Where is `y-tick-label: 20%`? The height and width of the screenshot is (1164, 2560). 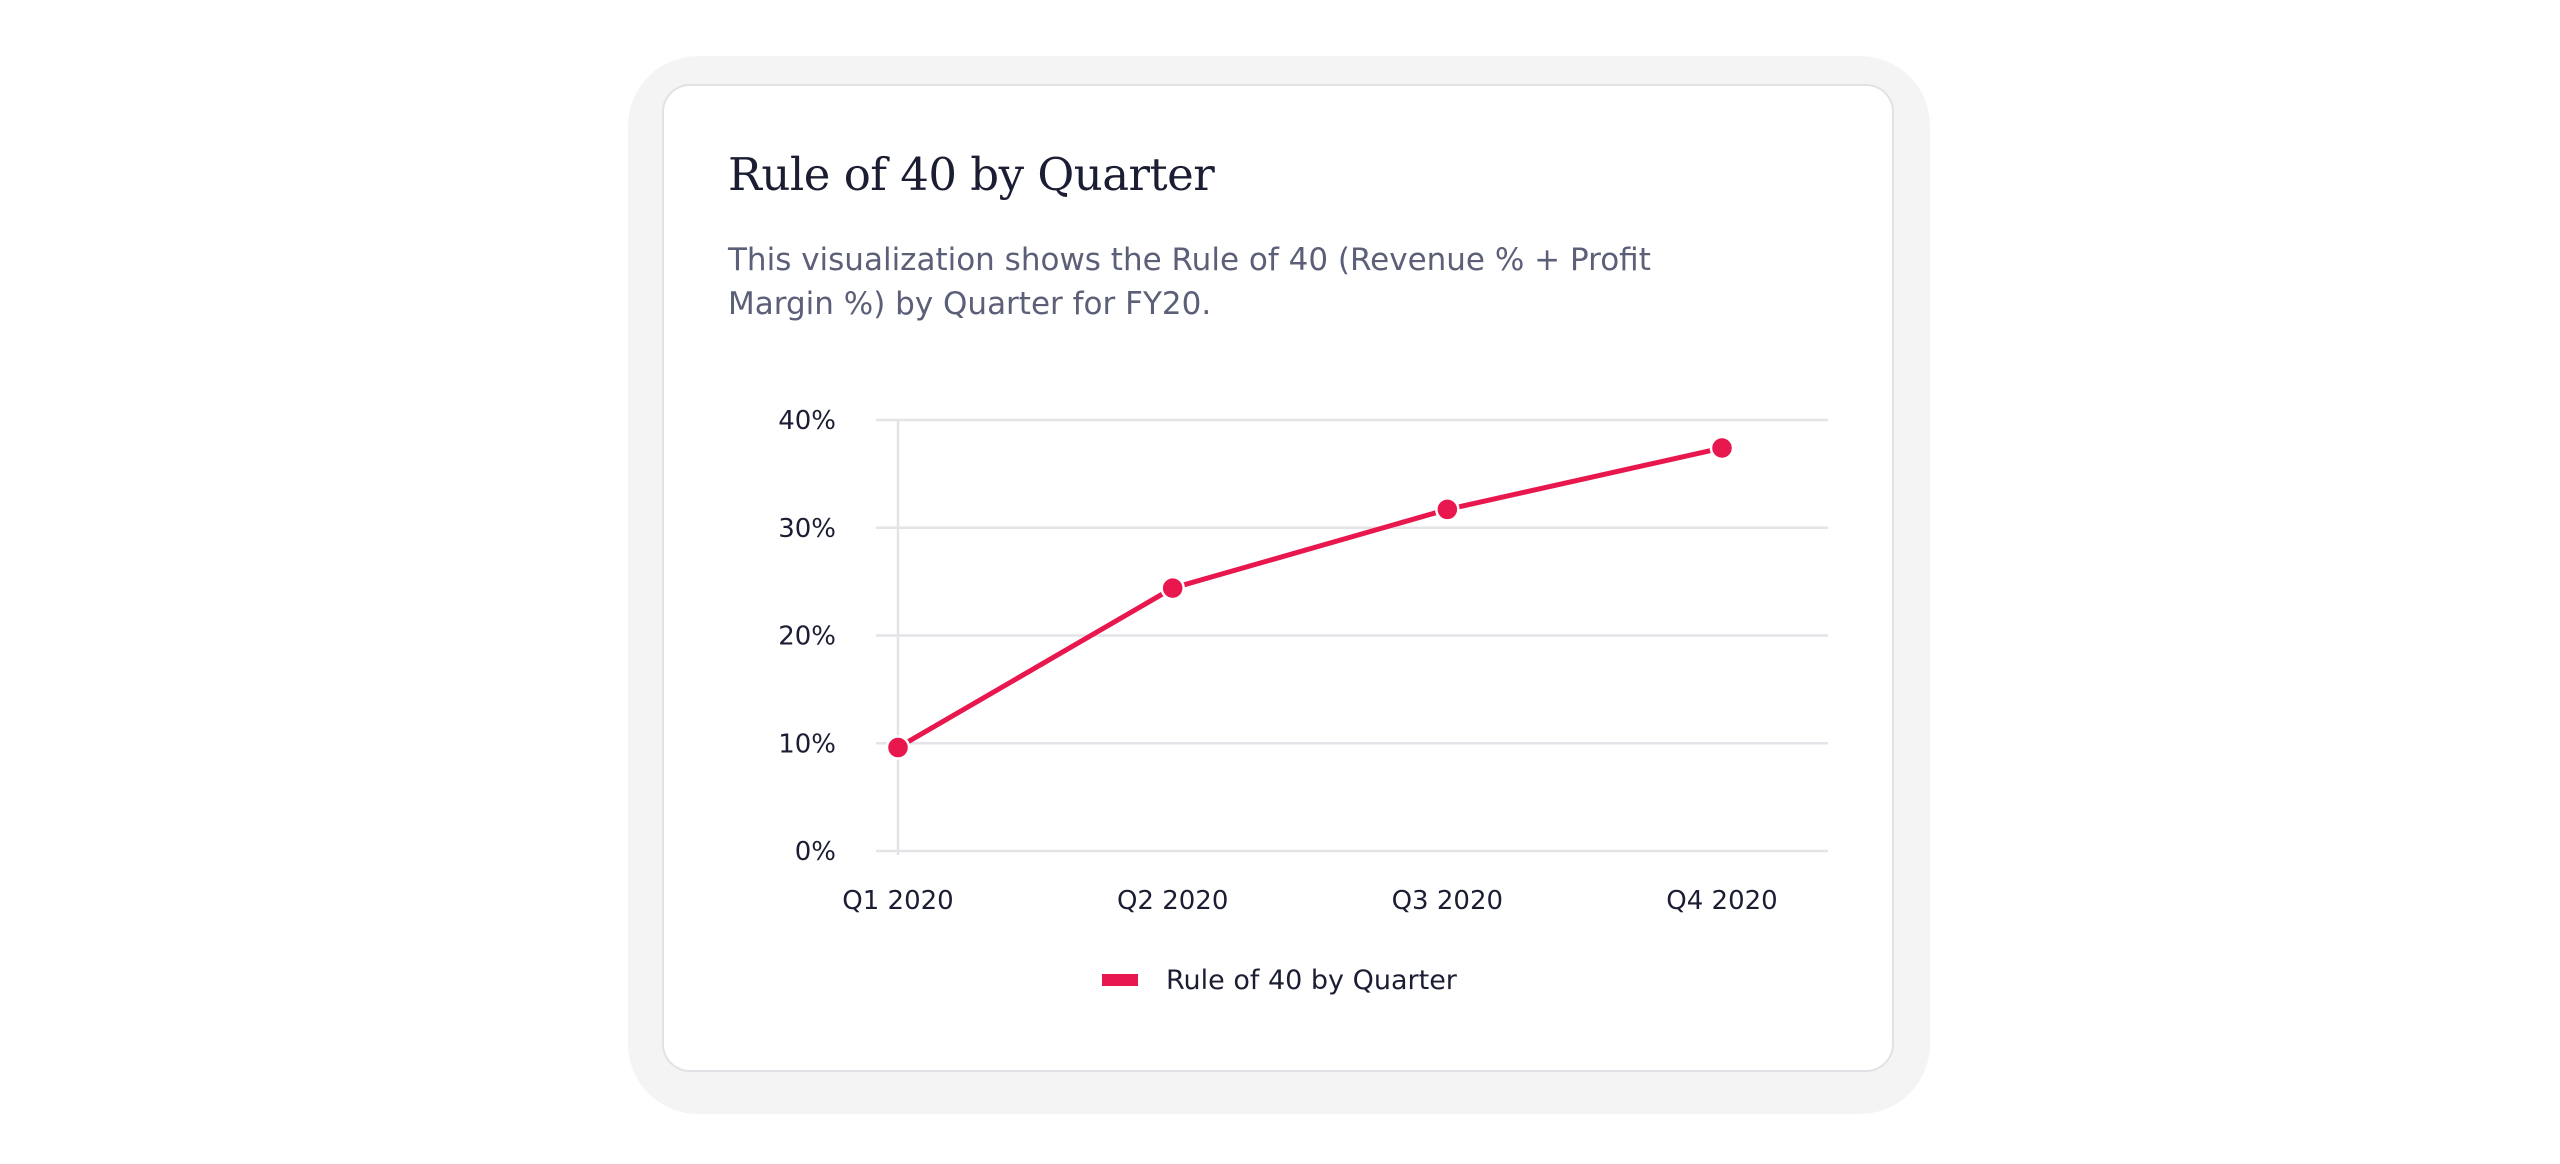
y-tick-label: 20% is located at coordinates (807, 637).